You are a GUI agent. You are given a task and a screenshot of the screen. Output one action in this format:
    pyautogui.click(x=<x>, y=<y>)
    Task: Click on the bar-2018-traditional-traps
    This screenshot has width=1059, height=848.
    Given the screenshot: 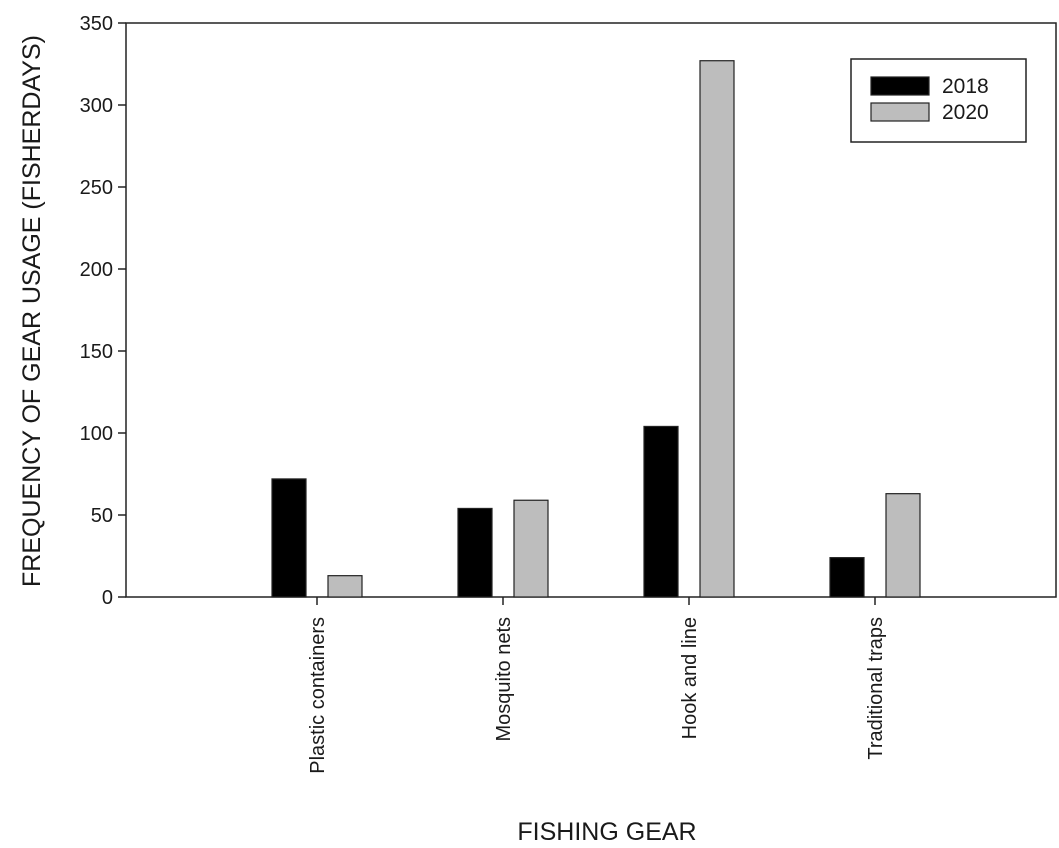 What is the action you would take?
    pyautogui.click(x=847, y=577)
    